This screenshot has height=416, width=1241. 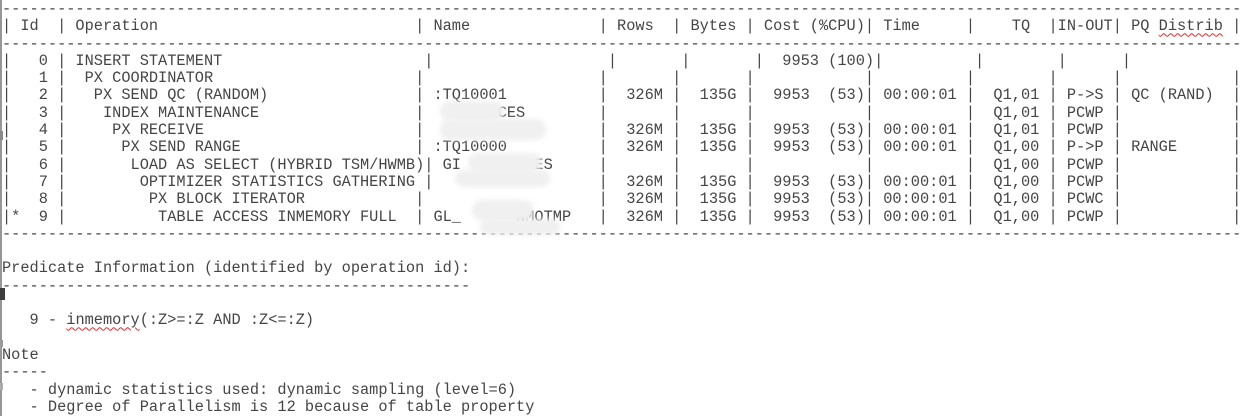 I want to click on predicate-text-post: (:Z>=:Z AND :Z<=:Z), so click(x=227, y=320).